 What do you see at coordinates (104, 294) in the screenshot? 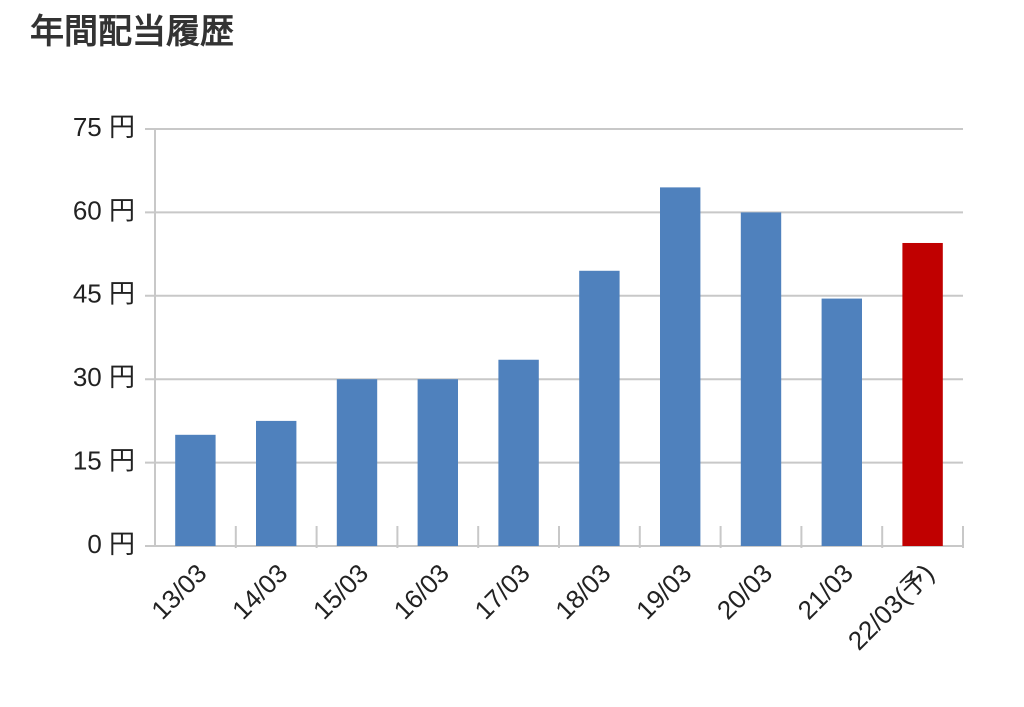
I see `y-tick-label: 45 円` at bounding box center [104, 294].